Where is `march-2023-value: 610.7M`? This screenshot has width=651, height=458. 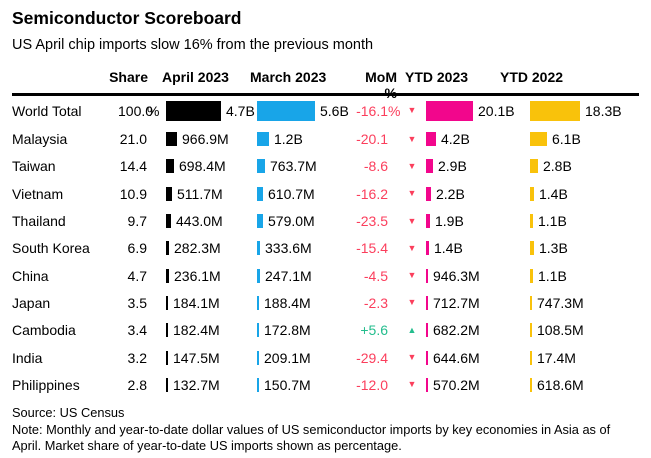
march-2023-value: 610.7M is located at coordinates (291, 193).